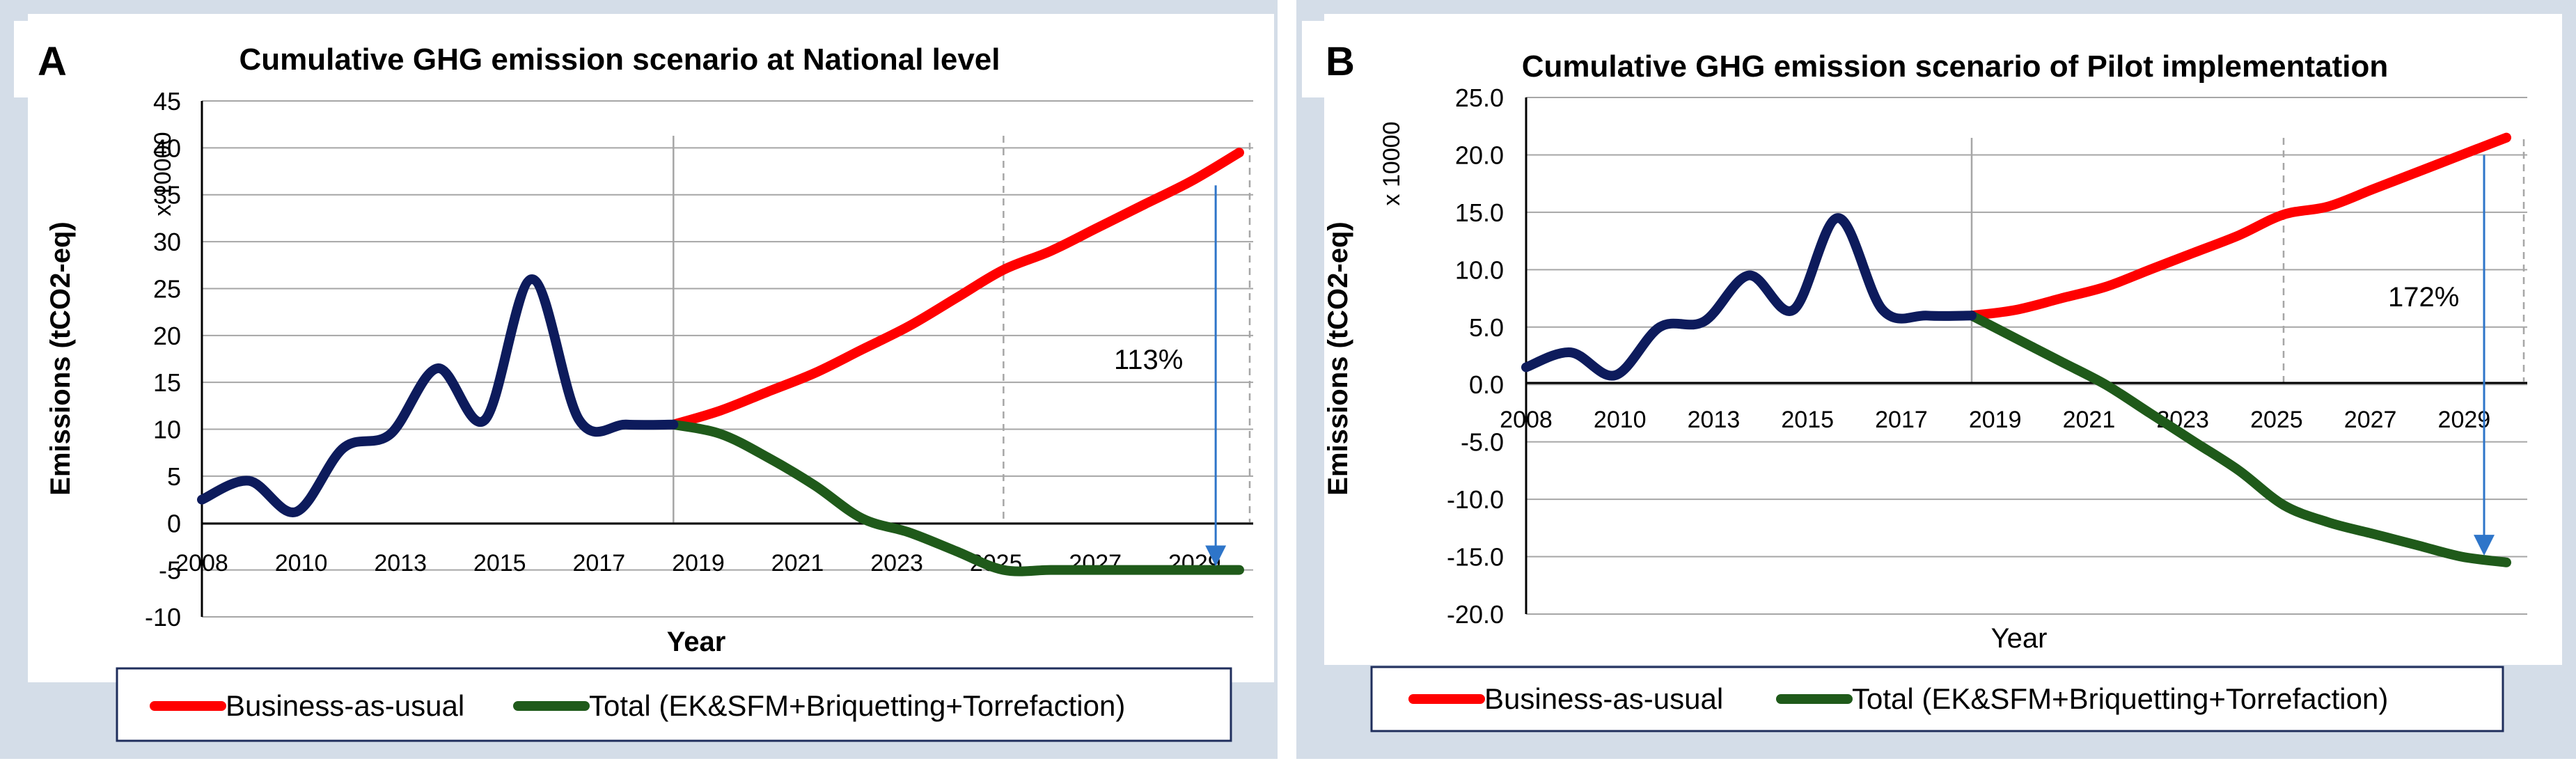  I want to click on panel-b-legend-label-bau: Business-as-usual, so click(1603, 698).